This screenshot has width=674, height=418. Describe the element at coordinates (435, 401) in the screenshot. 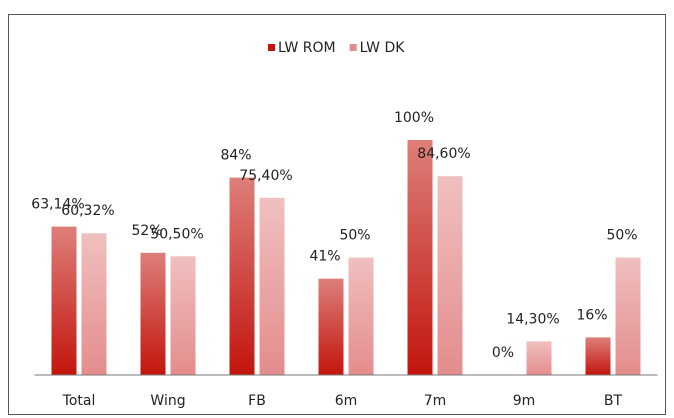

I see `x-tick-label: 7m` at that location.